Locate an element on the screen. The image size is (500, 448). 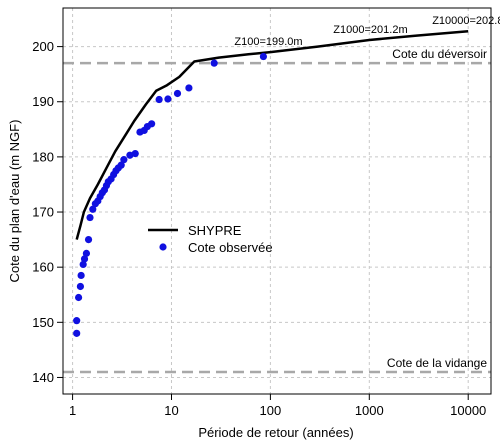
y-tick-label: 200 is located at coordinates (43, 46).